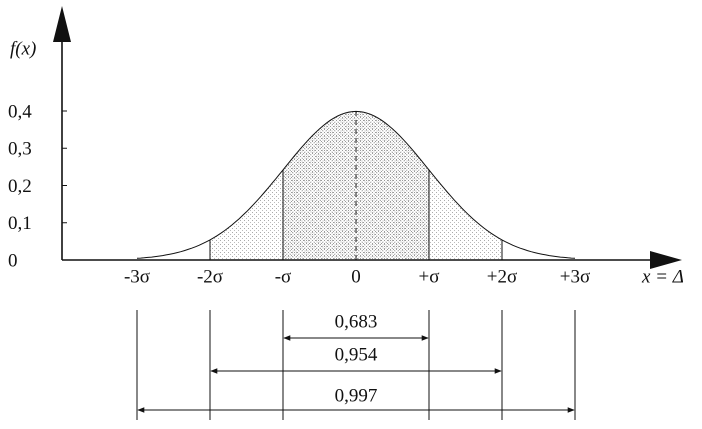 The height and width of the screenshot is (429, 702). Describe the element at coordinates (23, 48) in the screenshot. I see `y-axis-label: f(x)` at that location.